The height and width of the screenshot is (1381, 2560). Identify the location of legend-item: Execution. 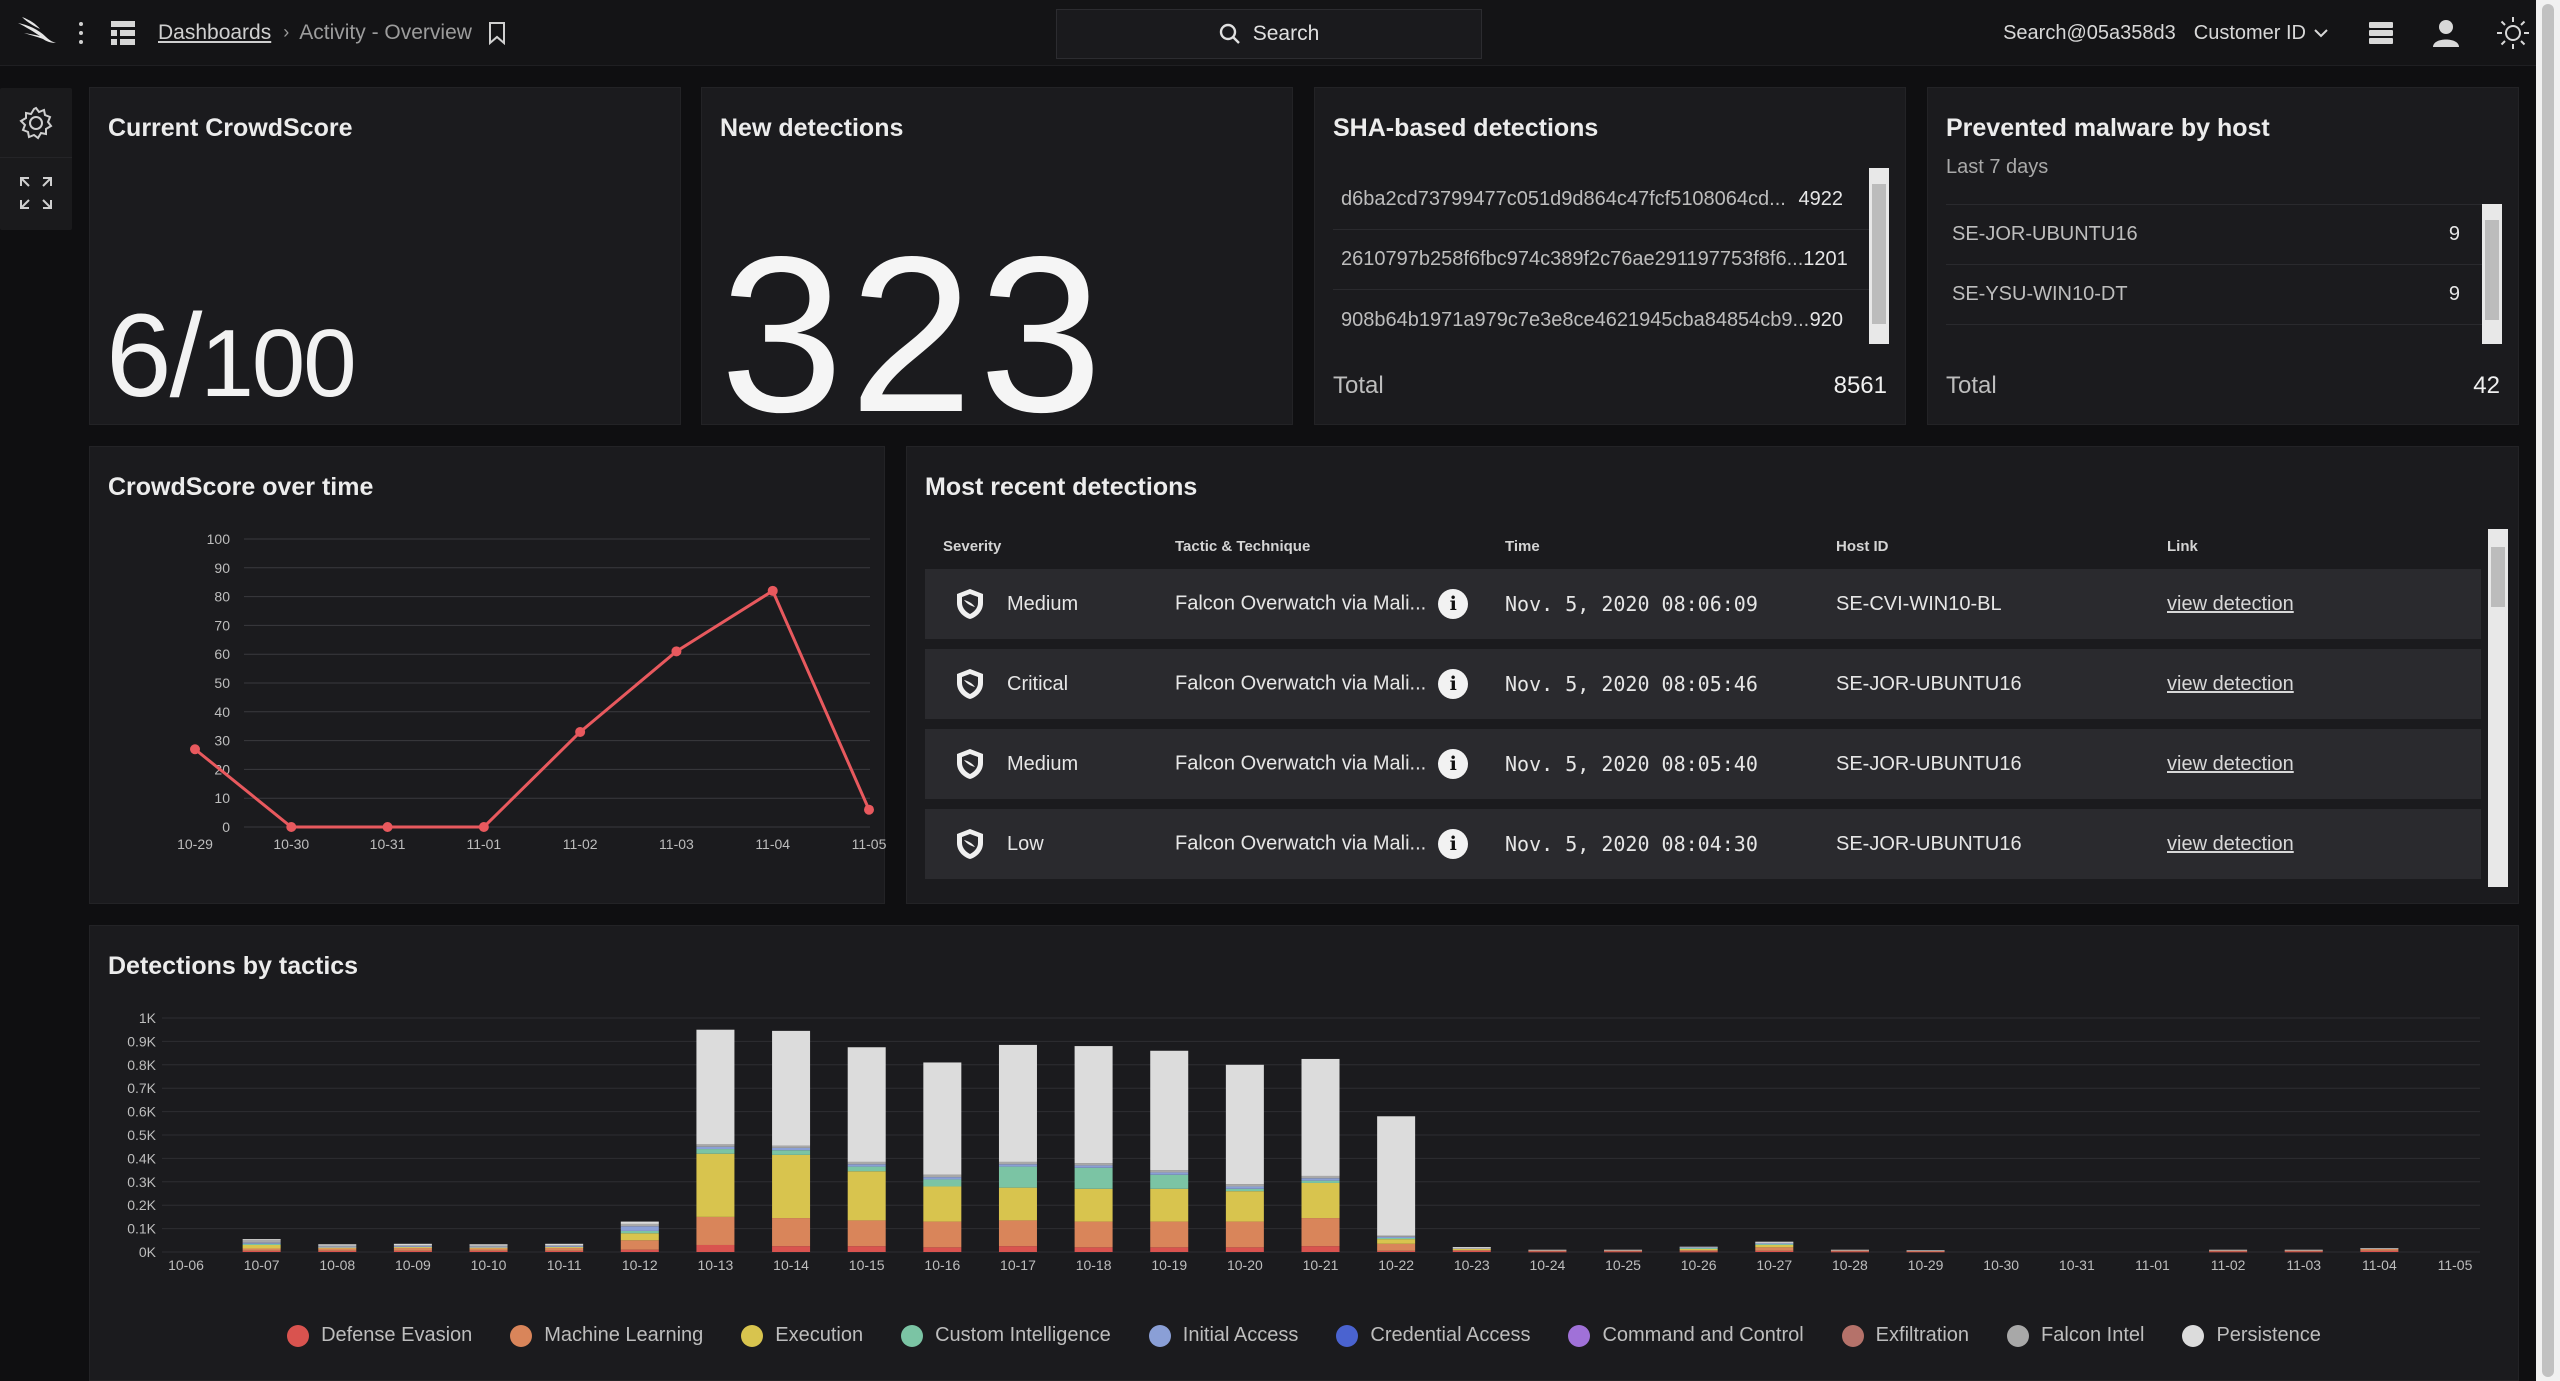
(802, 1335).